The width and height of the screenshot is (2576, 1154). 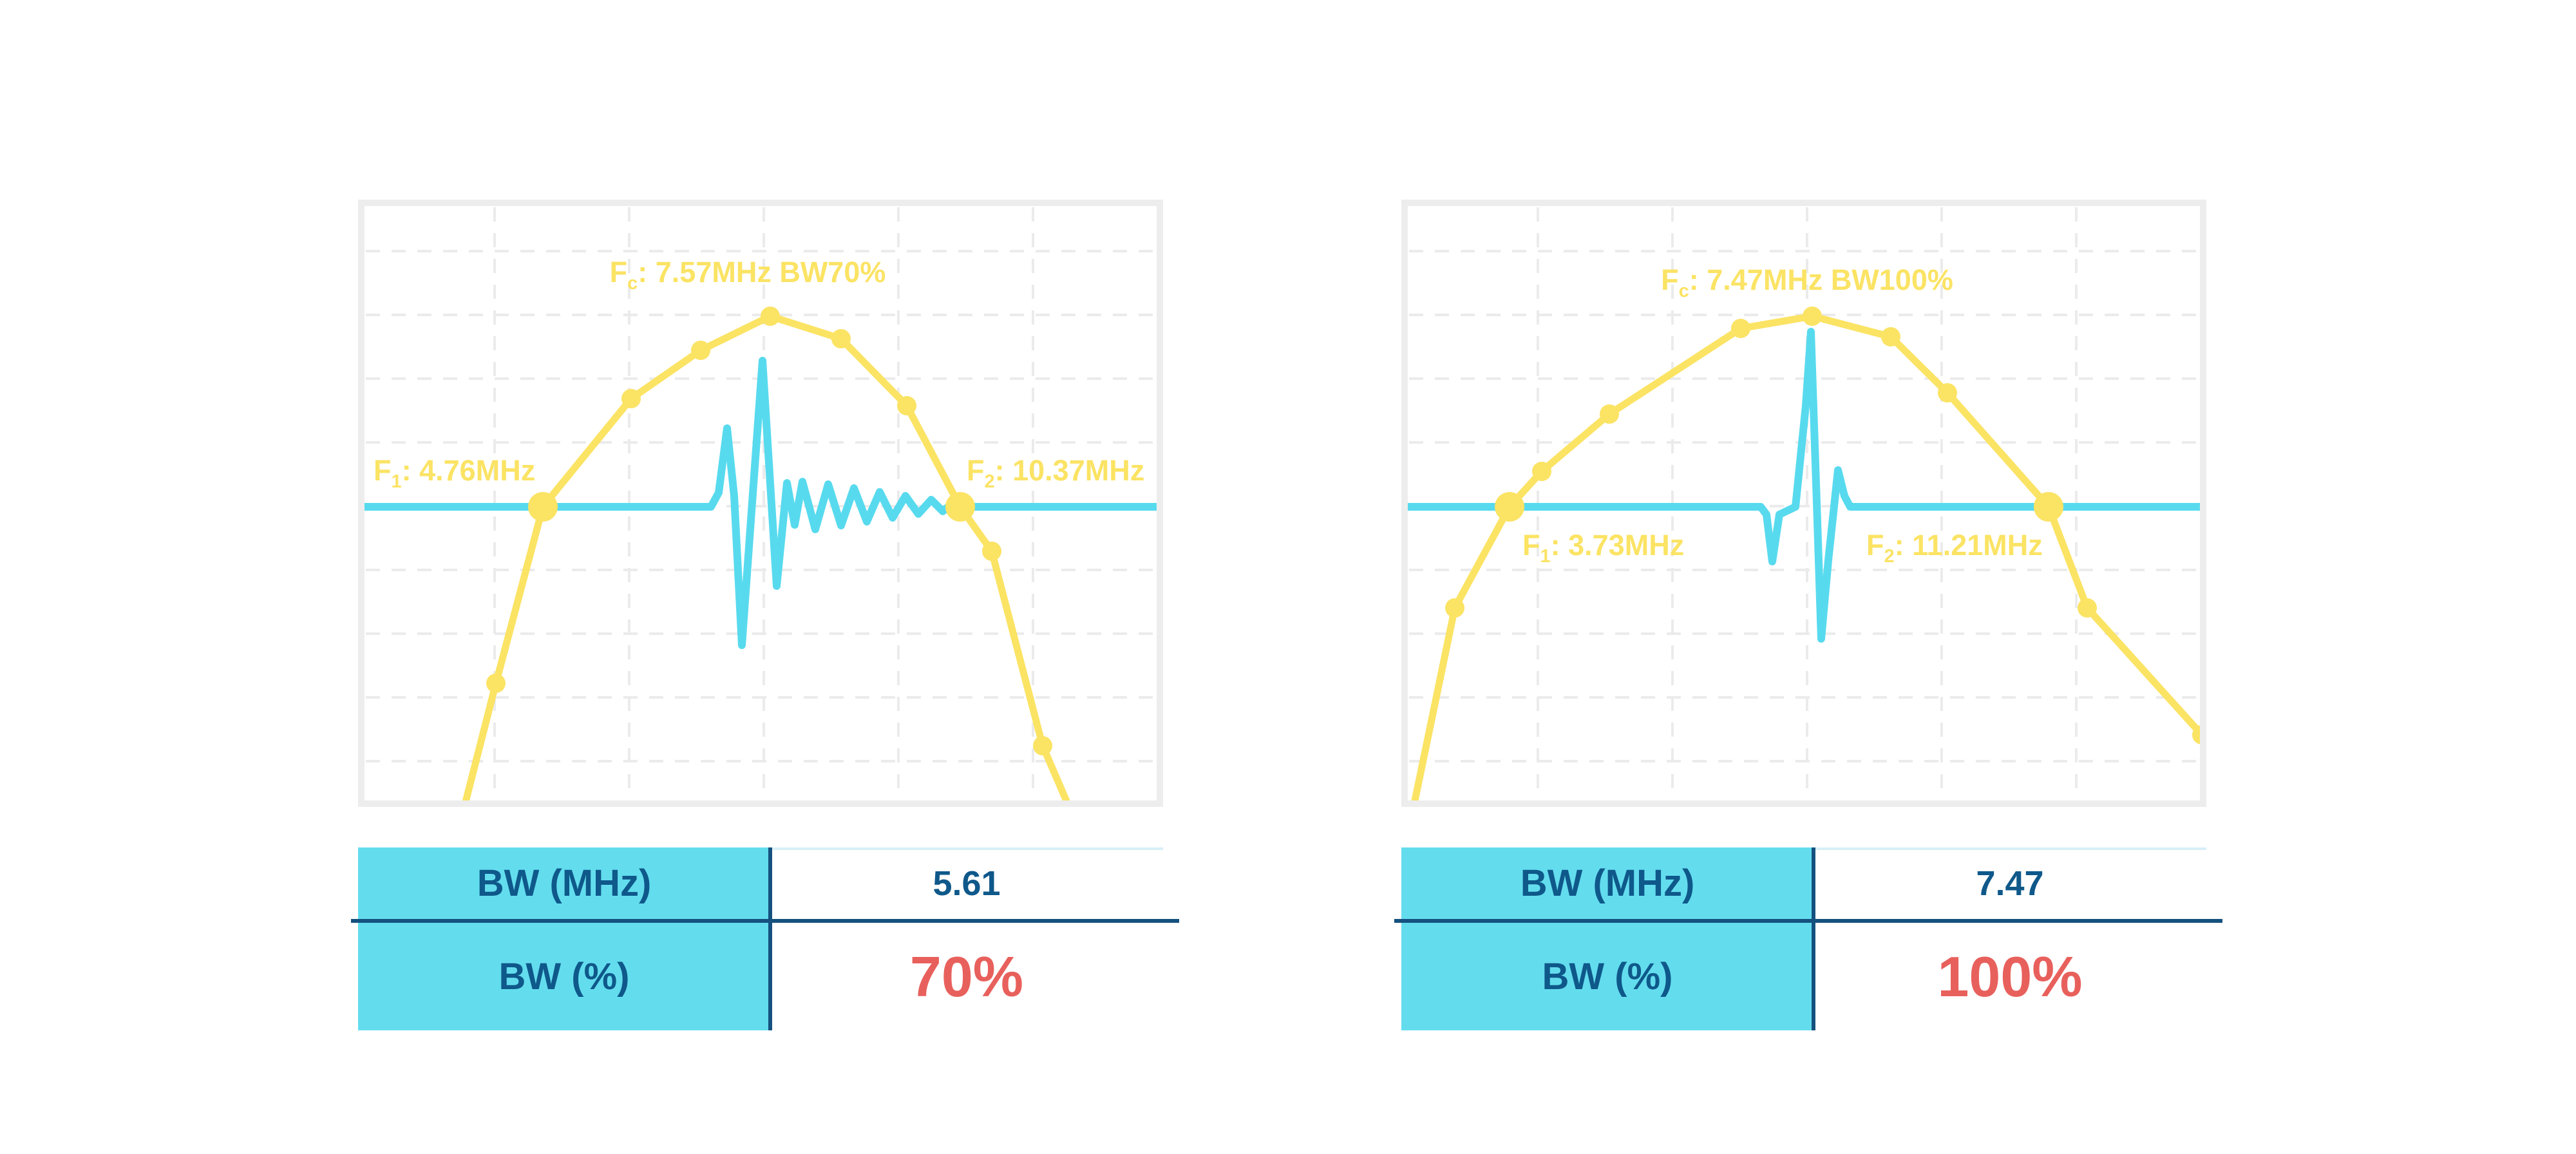 I want to click on table-value-bw-pct: 100%, so click(x=2010, y=976).